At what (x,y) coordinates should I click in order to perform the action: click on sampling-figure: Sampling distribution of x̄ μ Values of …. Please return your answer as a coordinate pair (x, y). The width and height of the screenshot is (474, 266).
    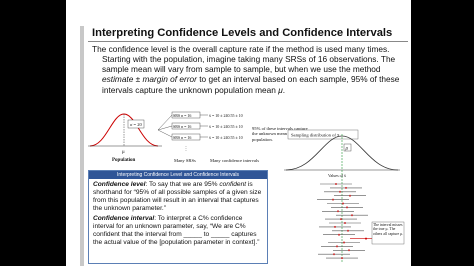
    Looking at the image, I should click on (344, 195).